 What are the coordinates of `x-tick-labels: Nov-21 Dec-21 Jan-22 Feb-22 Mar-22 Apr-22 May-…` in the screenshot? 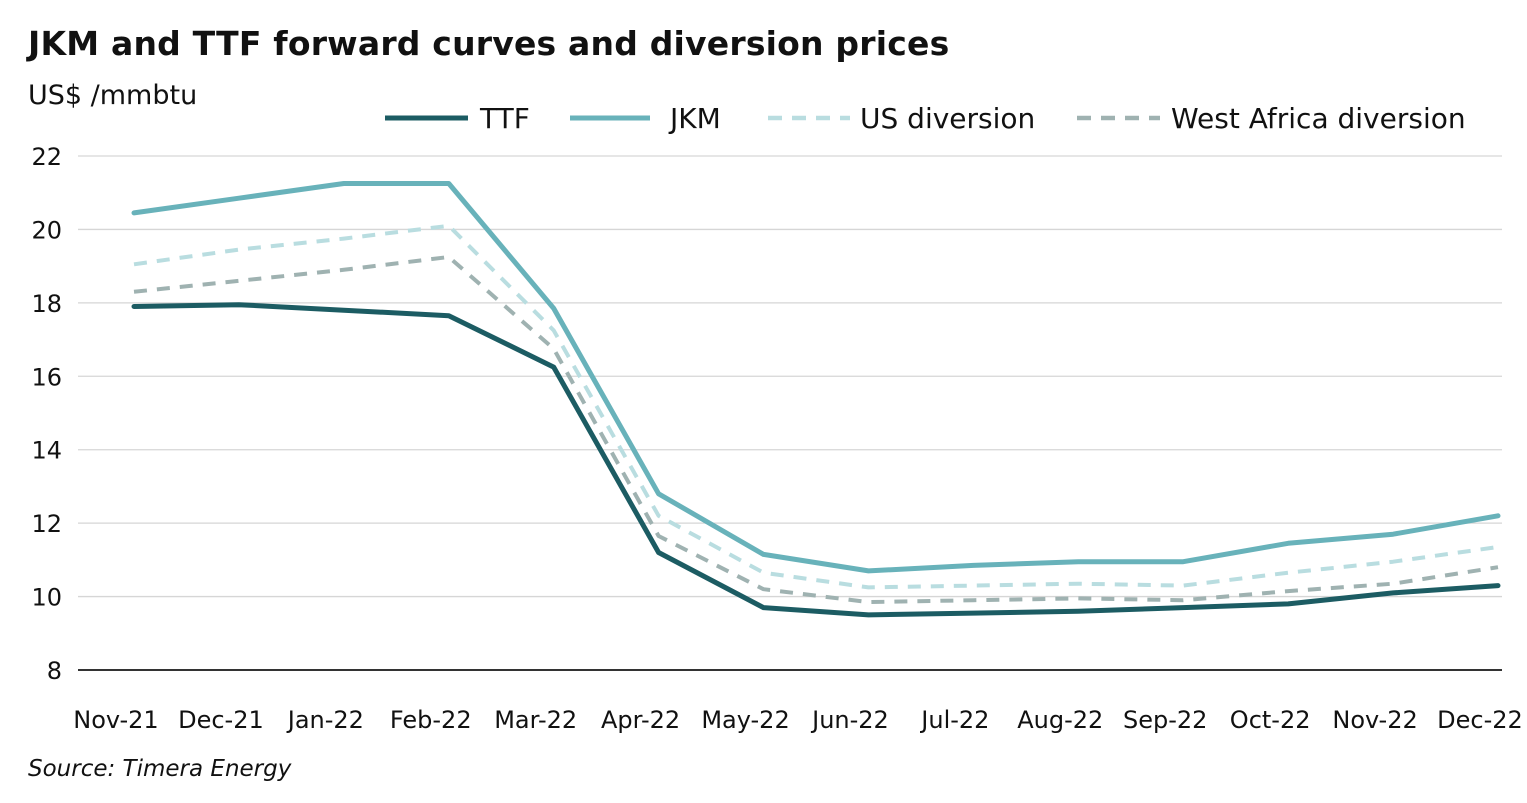 It's located at (798, 720).